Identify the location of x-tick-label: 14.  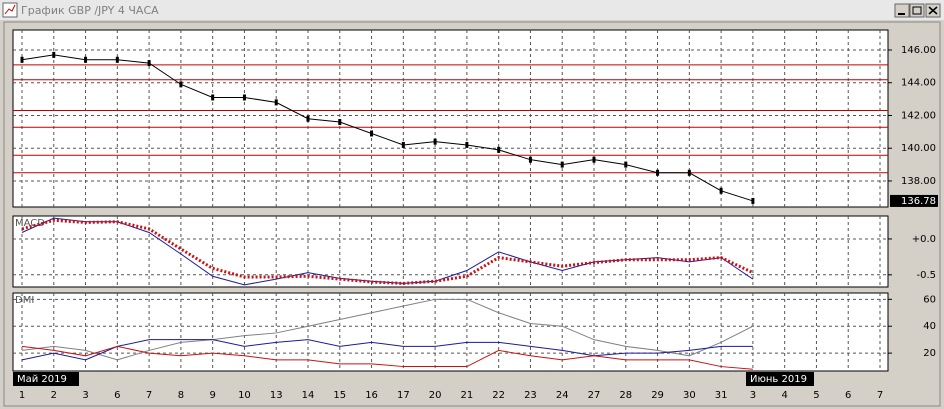
(308, 395).